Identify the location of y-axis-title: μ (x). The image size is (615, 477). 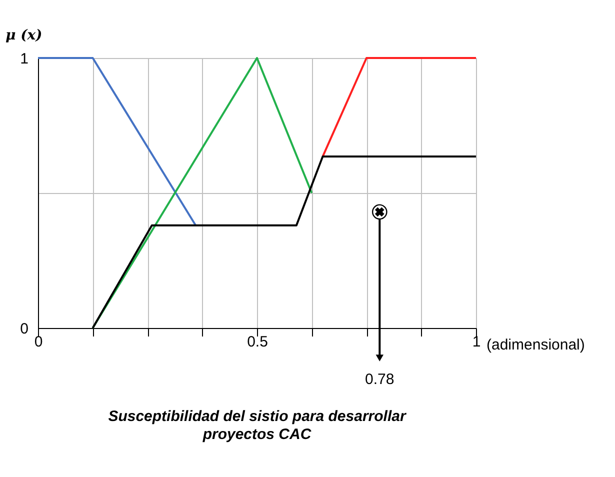
(24, 36).